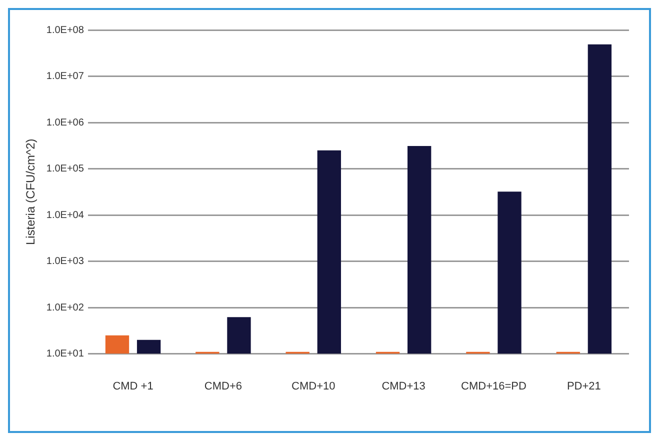 The height and width of the screenshot is (441, 659). Describe the element at coordinates (583, 386) in the screenshot. I see `x-tick-label: PD+21` at that location.